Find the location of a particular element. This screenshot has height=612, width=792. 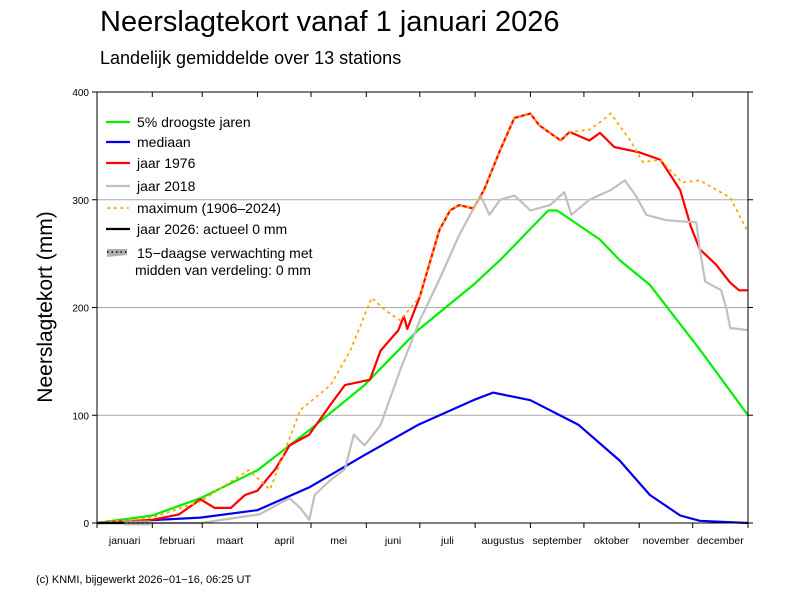

y-tick-label: 300 is located at coordinates (80, 201).